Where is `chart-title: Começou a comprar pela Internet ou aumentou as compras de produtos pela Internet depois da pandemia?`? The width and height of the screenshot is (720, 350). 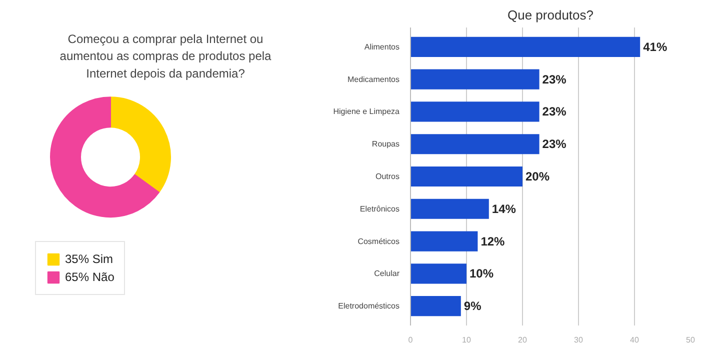
chart-title: Começou a comprar pela Internet ou aumentou as compras de produtos pela Internet depois da pandemia? is located at coordinates (166, 56).